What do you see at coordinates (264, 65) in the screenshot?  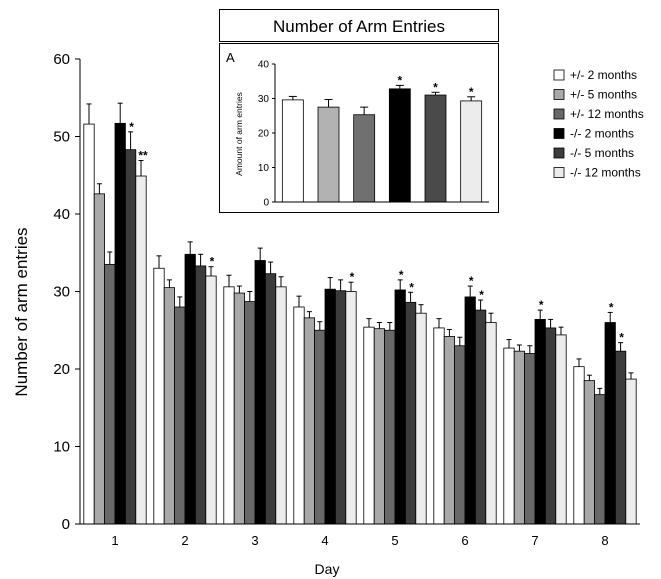 I see `inset-y-tick-label: 40` at bounding box center [264, 65].